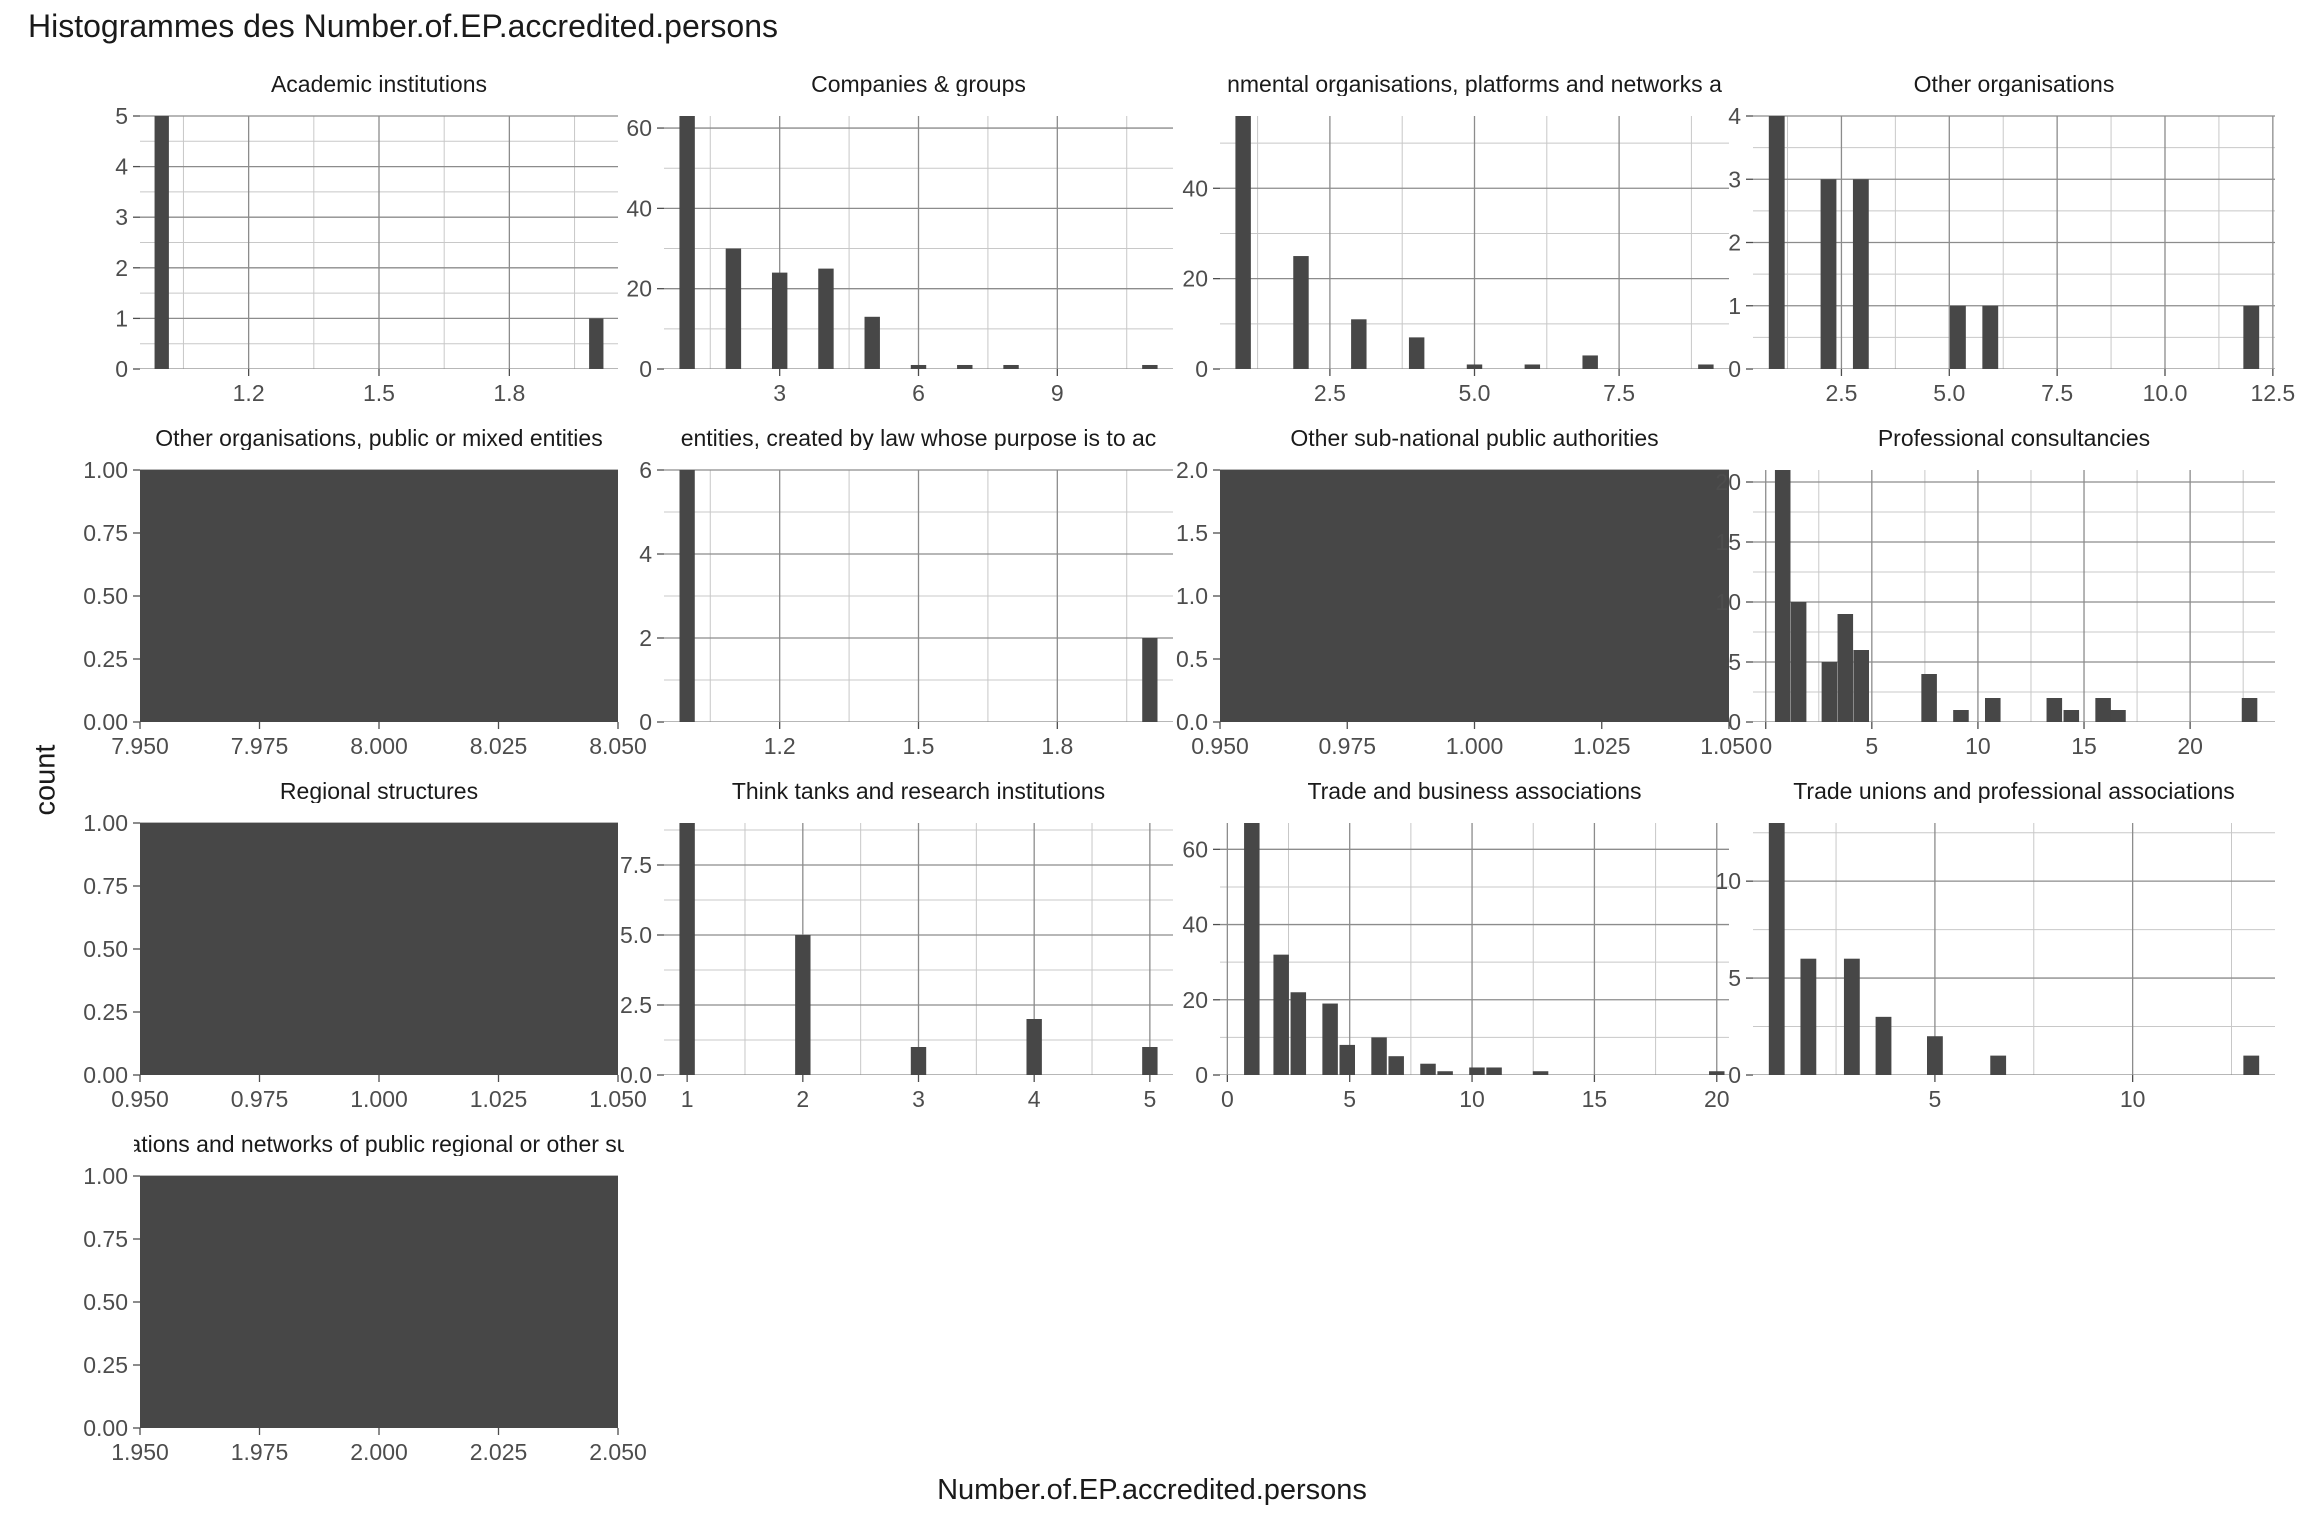 The height and width of the screenshot is (1536, 2304). What do you see at coordinates (366, 238) in the screenshot?
I see `facet-panel: Academic institutions 1.2 1.5 1.8 0 1 2 3 4 5` at bounding box center [366, 238].